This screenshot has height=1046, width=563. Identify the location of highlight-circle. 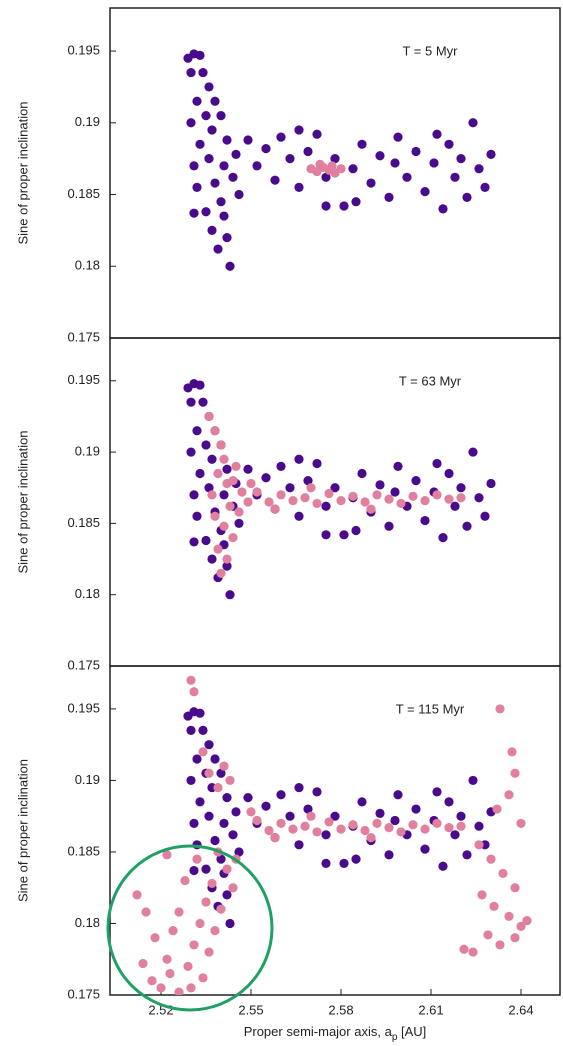
(190, 928).